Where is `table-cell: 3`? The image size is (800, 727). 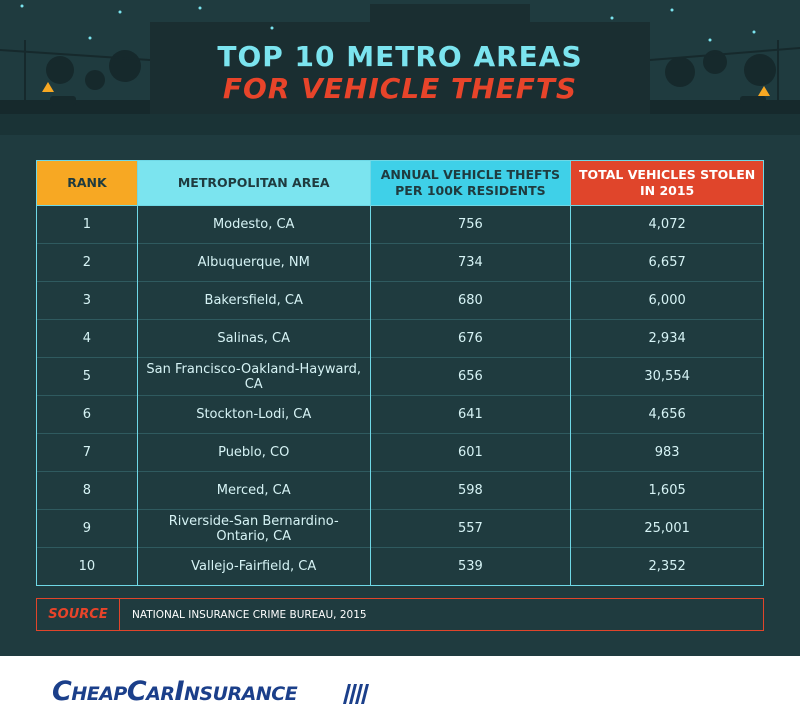
table-cell: 3 is located at coordinates (87, 300).